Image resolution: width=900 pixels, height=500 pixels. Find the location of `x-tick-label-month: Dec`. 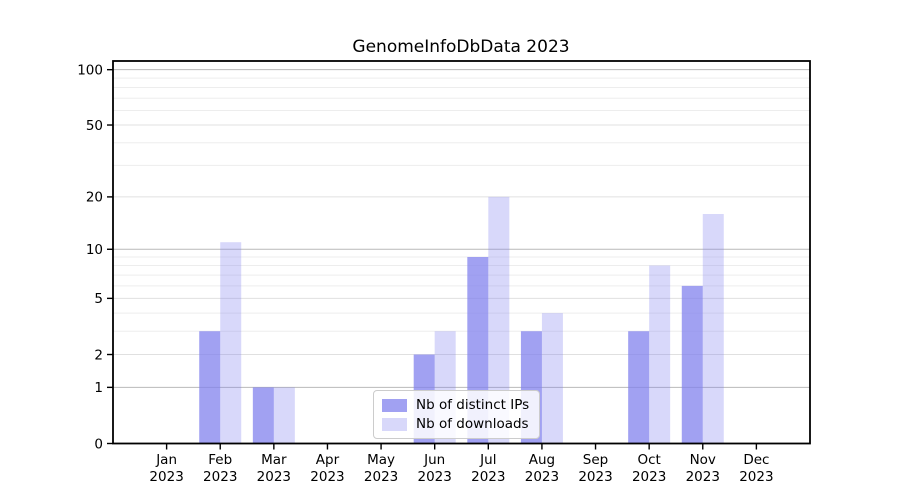

x-tick-label-month: Dec is located at coordinates (756, 460).